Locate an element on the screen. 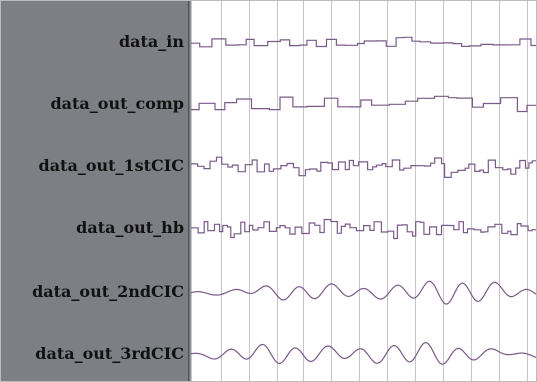 The width and height of the screenshot is (537, 382). signal-name-data-out-2ndcic: data_out_2ndCIC is located at coordinates (108, 291).